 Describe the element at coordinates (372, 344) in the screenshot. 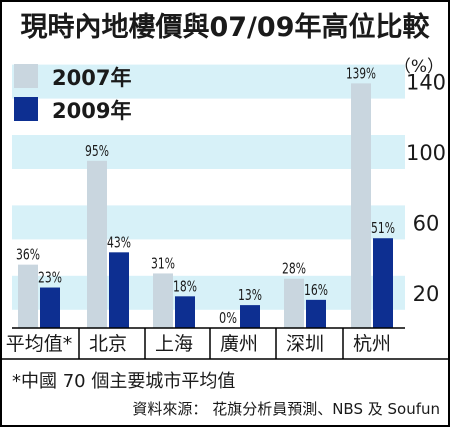

I see `x-category-label: 杭州` at that location.